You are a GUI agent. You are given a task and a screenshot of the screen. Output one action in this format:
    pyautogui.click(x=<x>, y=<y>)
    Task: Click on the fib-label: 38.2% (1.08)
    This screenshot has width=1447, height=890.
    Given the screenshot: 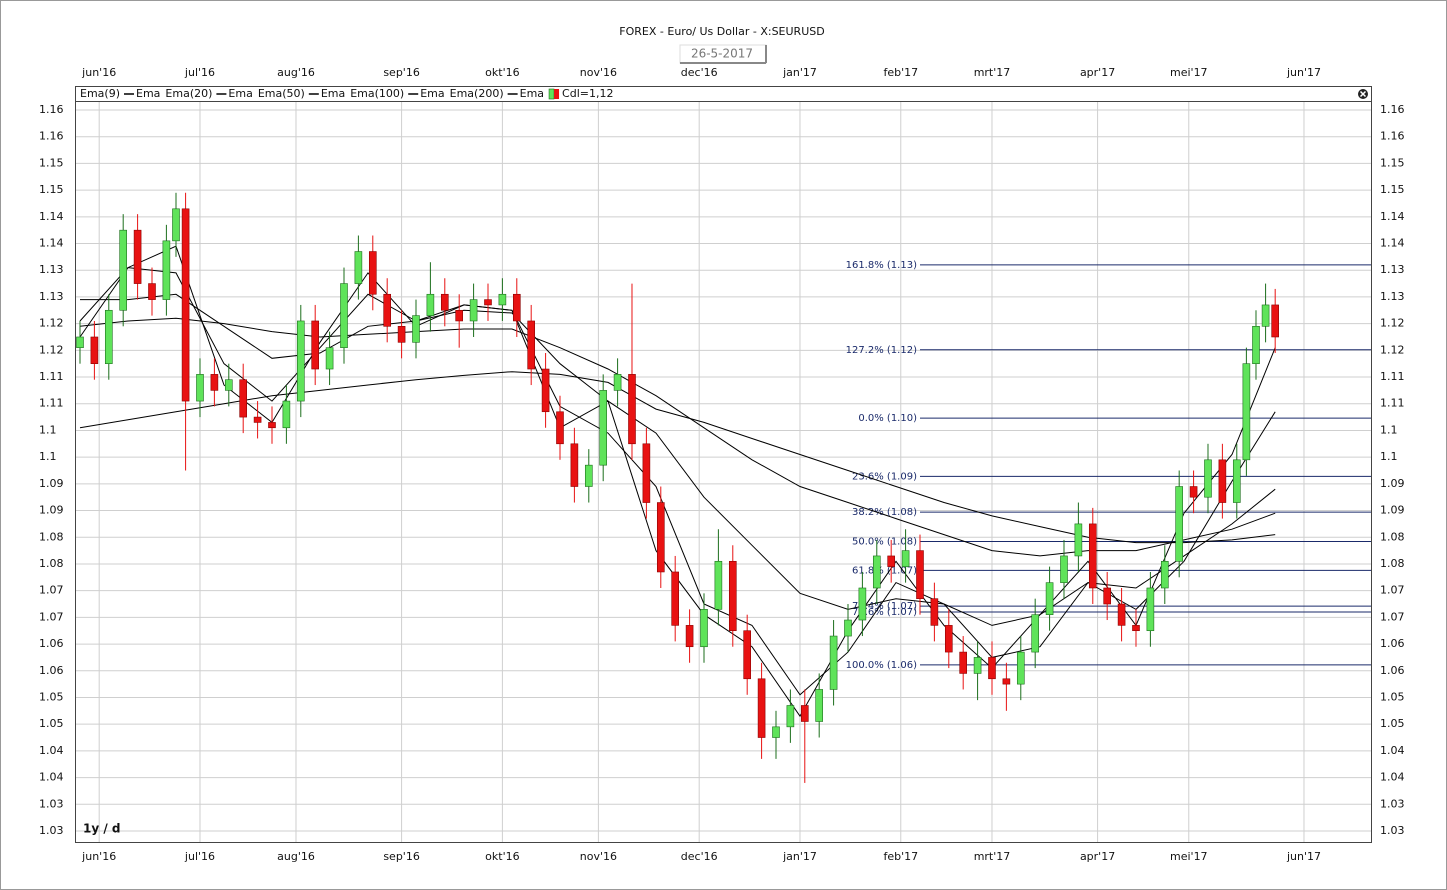 What is the action you would take?
    pyautogui.click(x=884, y=512)
    